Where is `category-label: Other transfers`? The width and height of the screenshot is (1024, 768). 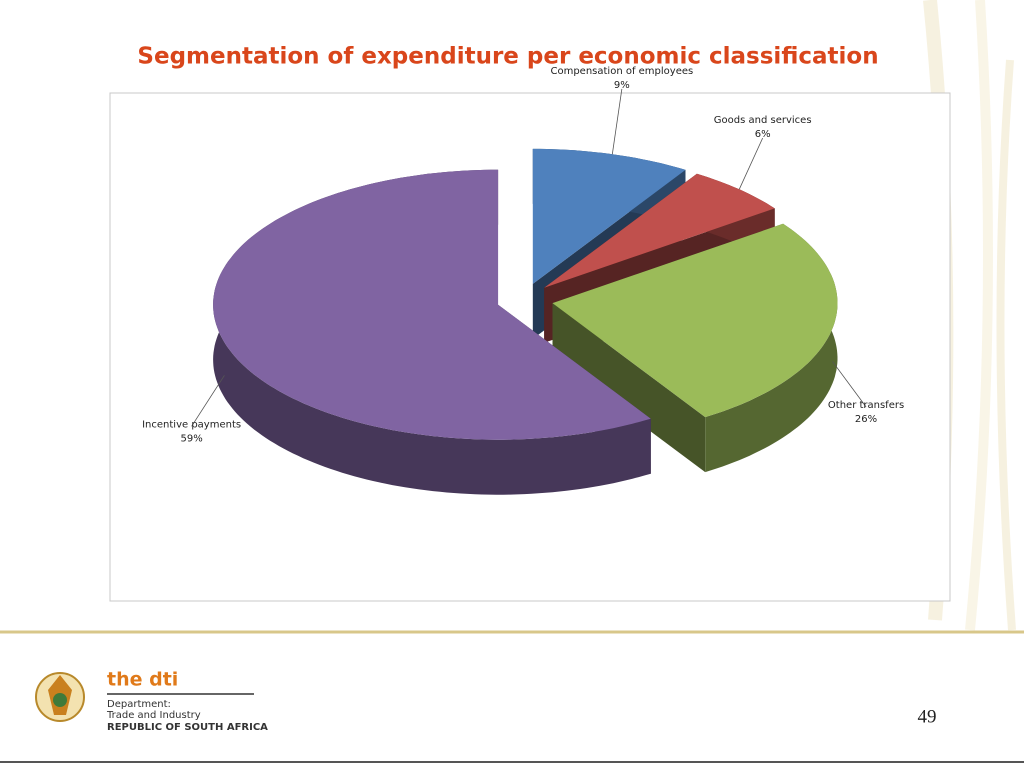 category-label: Other transfers is located at coordinates (866, 405).